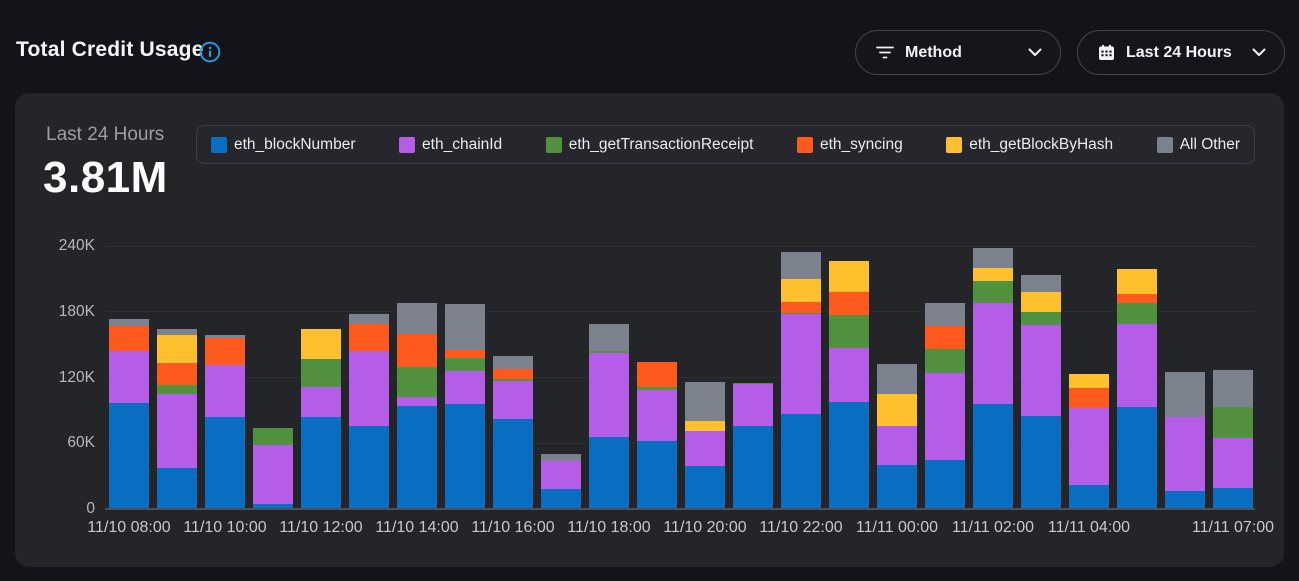 Image resolution: width=1299 pixels, height=581 pixels. Describe the element at coordinates (450, 145) in the screenshot. I see `legend-item-eth-chainid: eth_chainId` at that location.